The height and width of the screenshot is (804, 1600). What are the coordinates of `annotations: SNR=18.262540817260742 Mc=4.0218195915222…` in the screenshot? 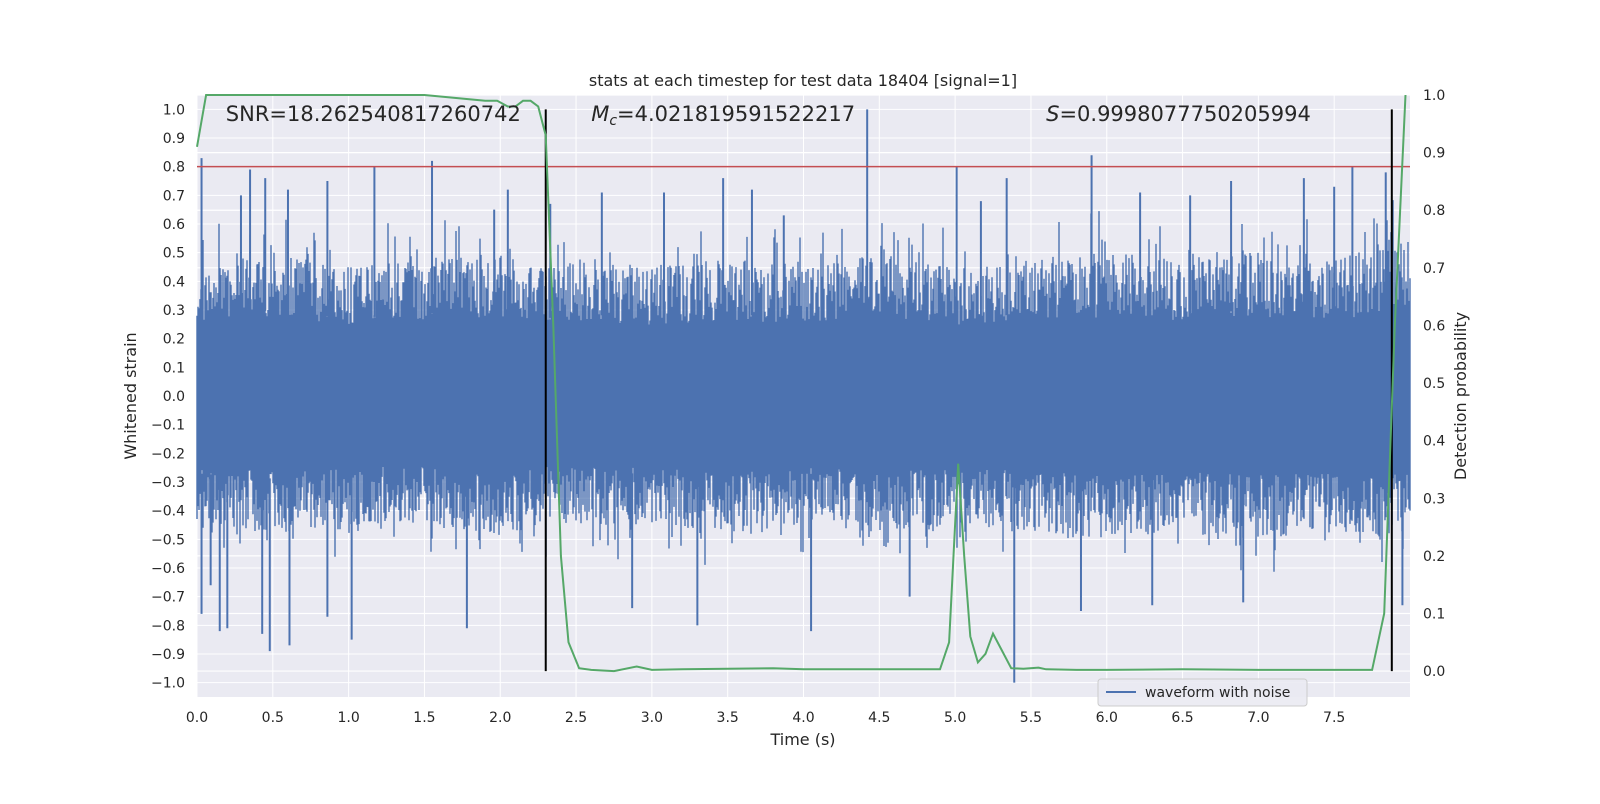 It's located at (768, 115).